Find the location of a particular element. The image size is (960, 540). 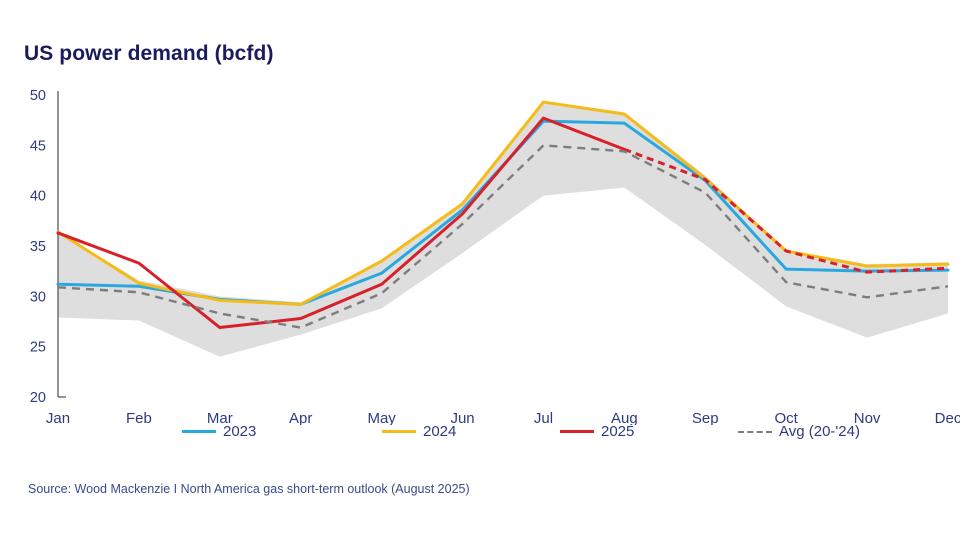

x-axis-tick-label: Apr is located at coordinates (300, 417).